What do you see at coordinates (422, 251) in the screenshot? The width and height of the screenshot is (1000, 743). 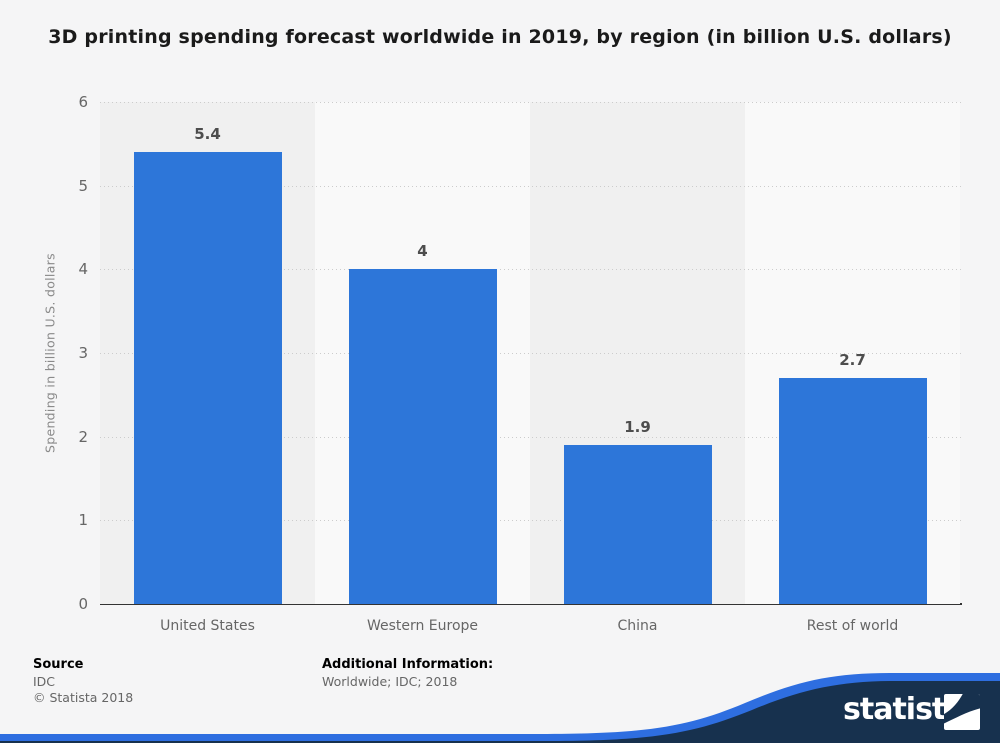 I see `value-label-western-europe: 4` at bounding box center [422, 251].